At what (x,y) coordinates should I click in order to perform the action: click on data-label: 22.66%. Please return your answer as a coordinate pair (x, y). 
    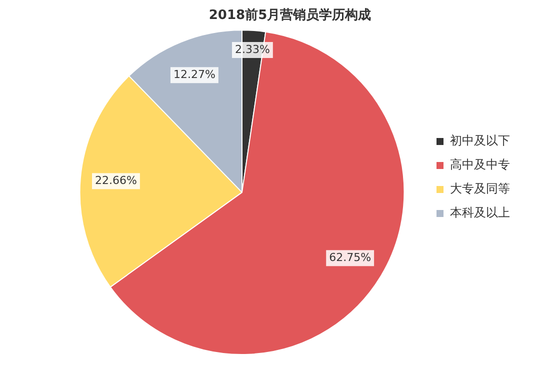
    Looking at the image, I should click on (116, 181).